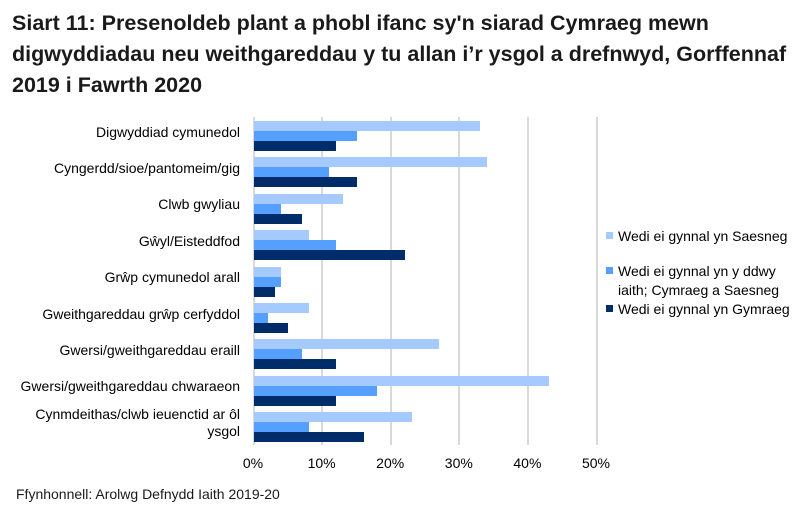  Describe the element at coordinates (130, 386) in the screenshot. I see `category-label: Gwersi/gweithgareddau chwaraeon` at that location.